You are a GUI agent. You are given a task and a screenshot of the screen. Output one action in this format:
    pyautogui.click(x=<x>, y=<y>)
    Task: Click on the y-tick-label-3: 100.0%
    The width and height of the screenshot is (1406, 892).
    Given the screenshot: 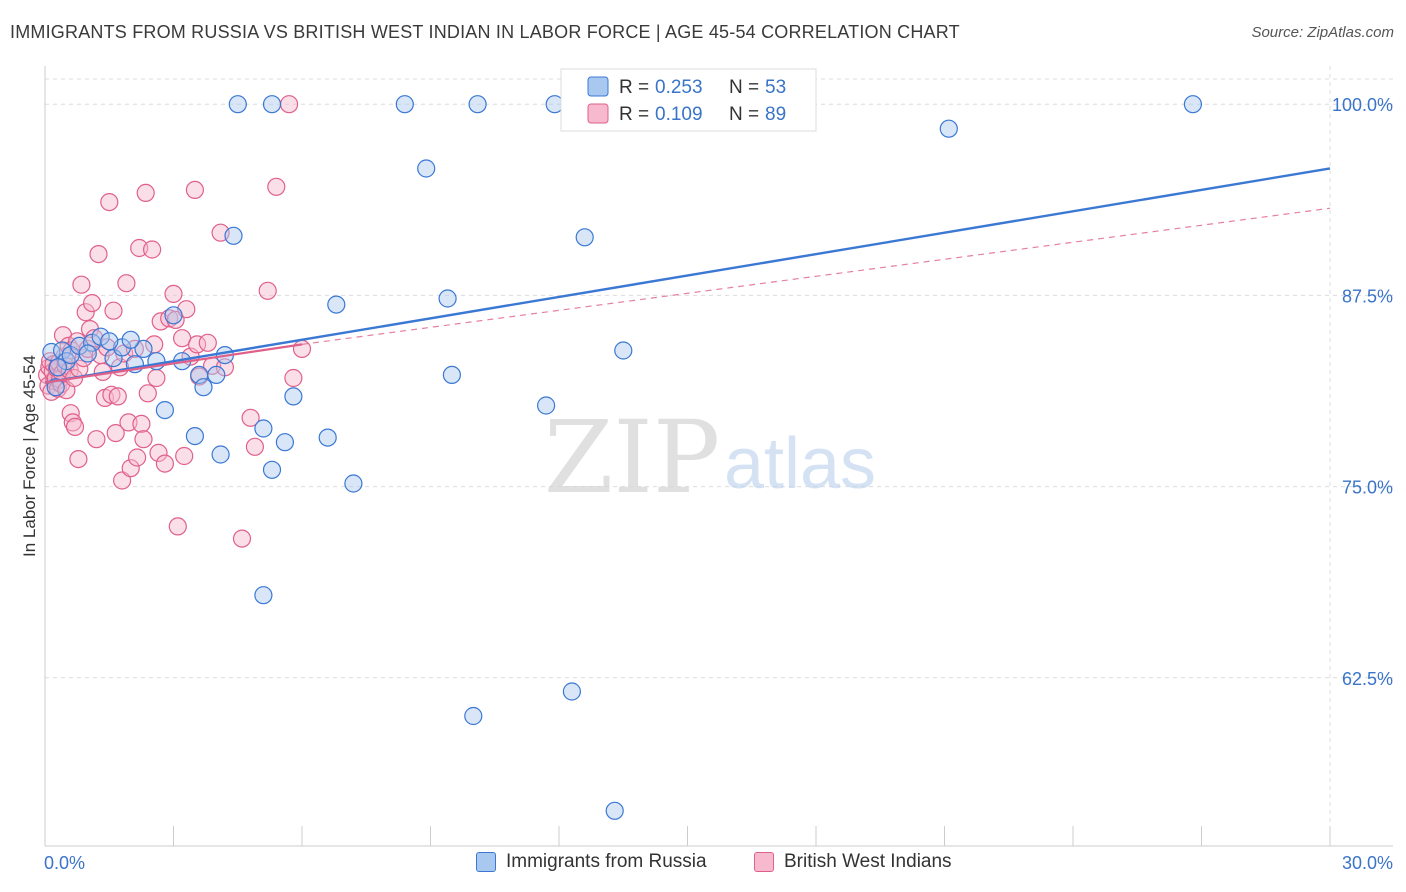 What is the action you would take?
    pyautogui.click(x=1362, y=105)
    